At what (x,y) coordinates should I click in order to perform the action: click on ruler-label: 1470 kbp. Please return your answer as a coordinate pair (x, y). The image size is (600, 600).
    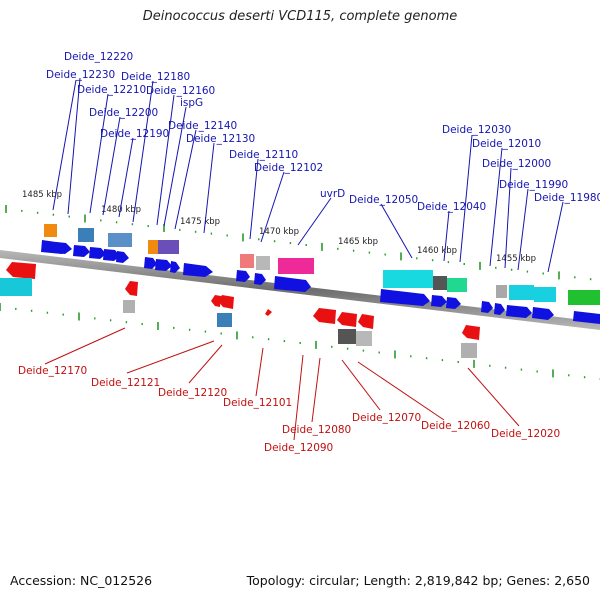
    Looking at the image, I should click on (279, 232).